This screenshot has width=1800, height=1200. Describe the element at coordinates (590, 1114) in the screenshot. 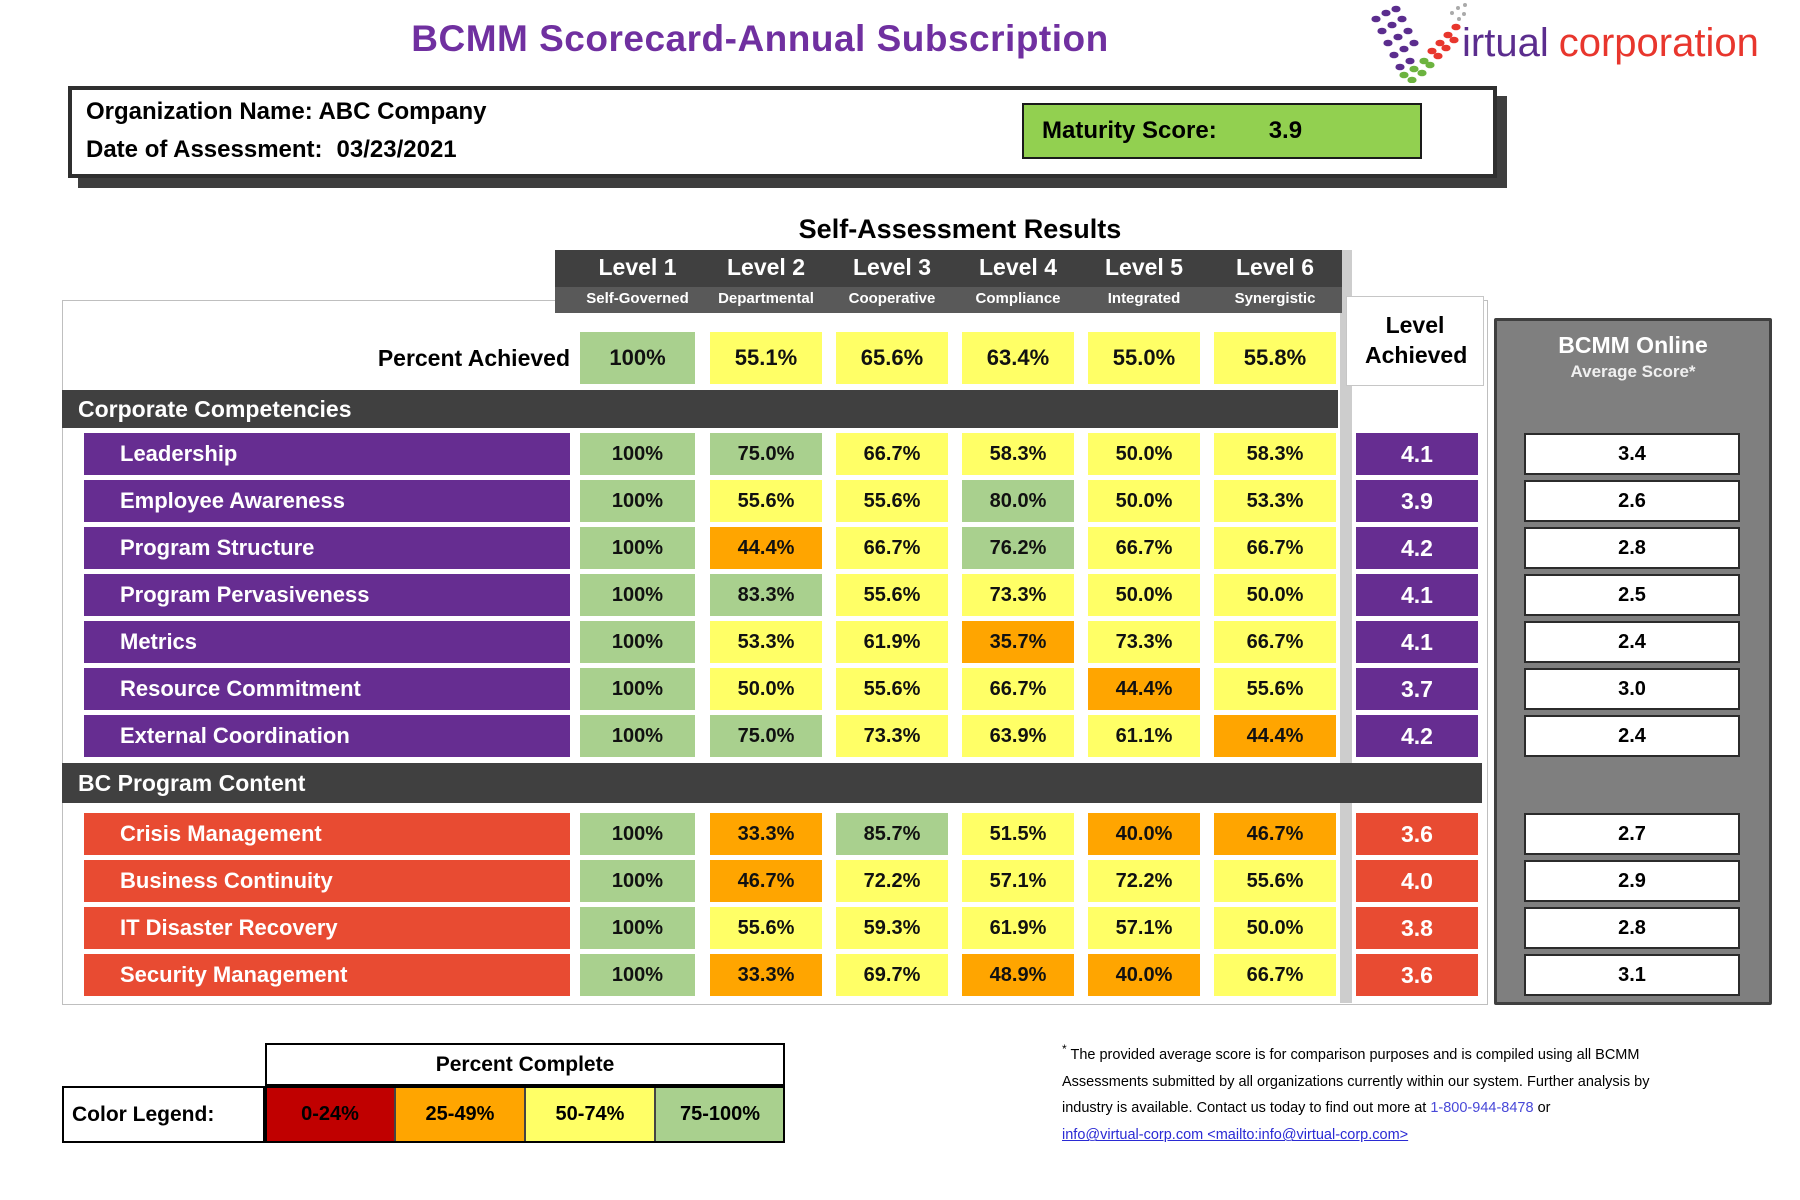

I see `legend-item: 50-74%` at that location.